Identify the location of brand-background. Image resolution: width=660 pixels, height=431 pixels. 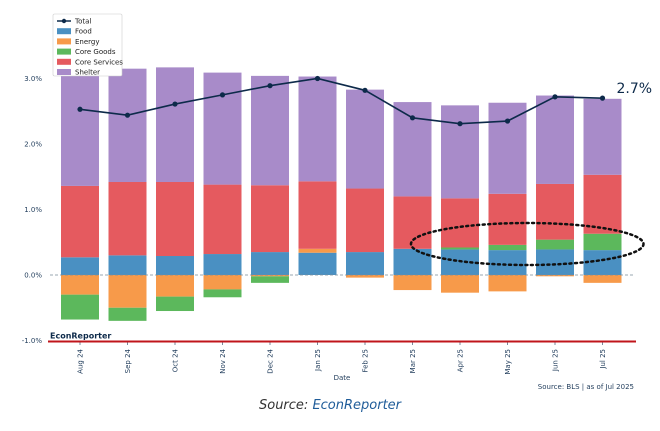
(80, 335).